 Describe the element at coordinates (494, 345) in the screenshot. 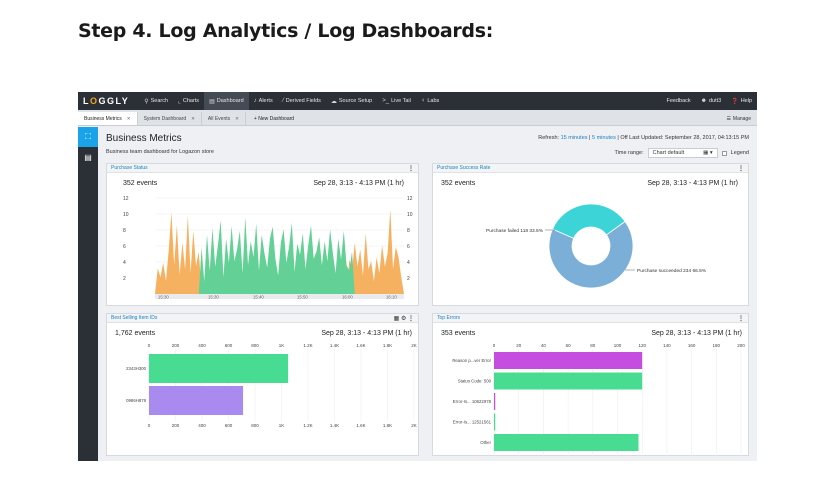

I see `x-tick-label-top: 0` at that location.